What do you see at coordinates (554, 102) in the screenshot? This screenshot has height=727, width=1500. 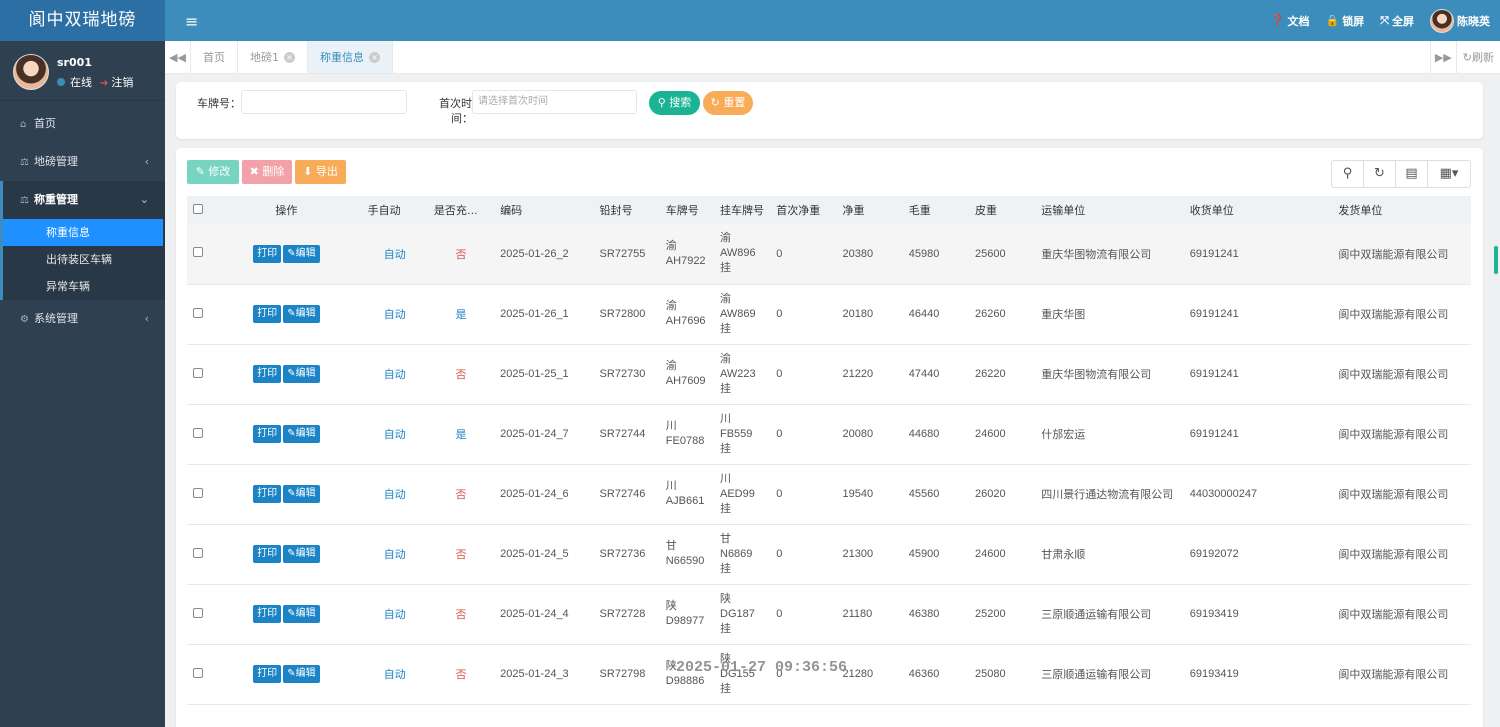 I see `first-time-input: 请选择首次时间` at bounding box center [554, 102].